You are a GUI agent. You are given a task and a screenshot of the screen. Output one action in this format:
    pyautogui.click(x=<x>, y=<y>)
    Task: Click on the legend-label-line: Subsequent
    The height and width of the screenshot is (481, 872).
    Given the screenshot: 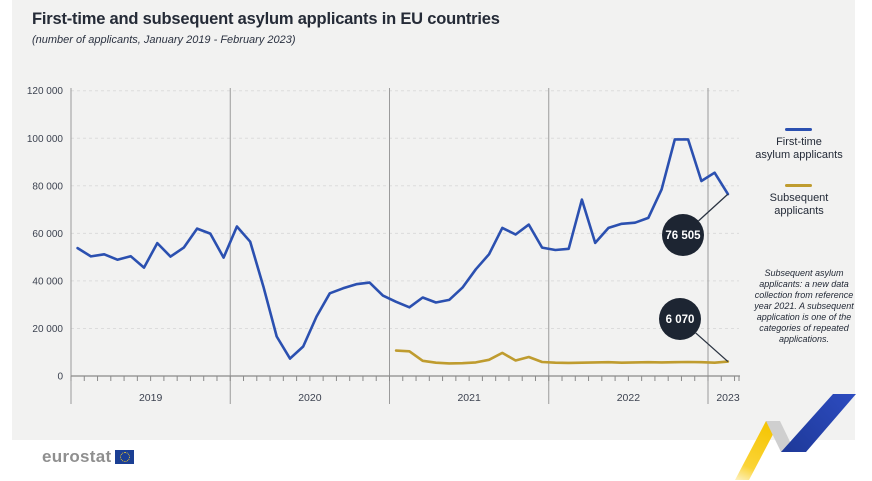 What is the action you would take?
    pyautogui.click(x=799, y=198)
    